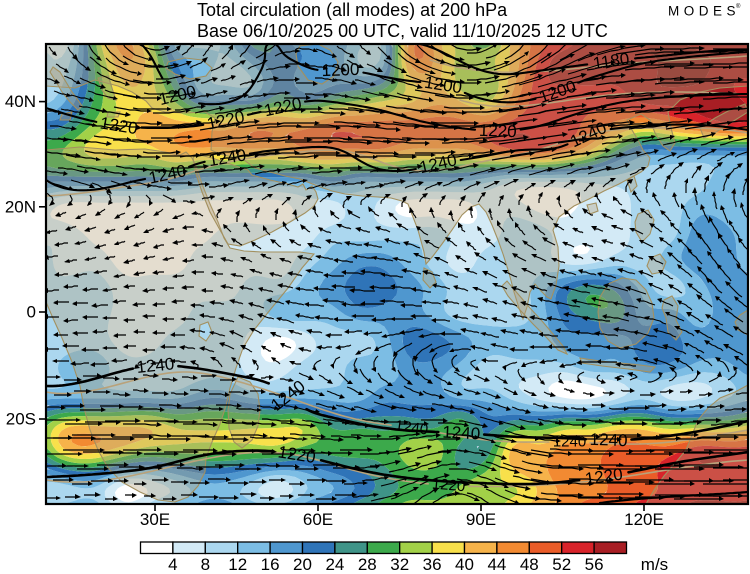  I want to click on svg-text: 52, so click(561, 564).